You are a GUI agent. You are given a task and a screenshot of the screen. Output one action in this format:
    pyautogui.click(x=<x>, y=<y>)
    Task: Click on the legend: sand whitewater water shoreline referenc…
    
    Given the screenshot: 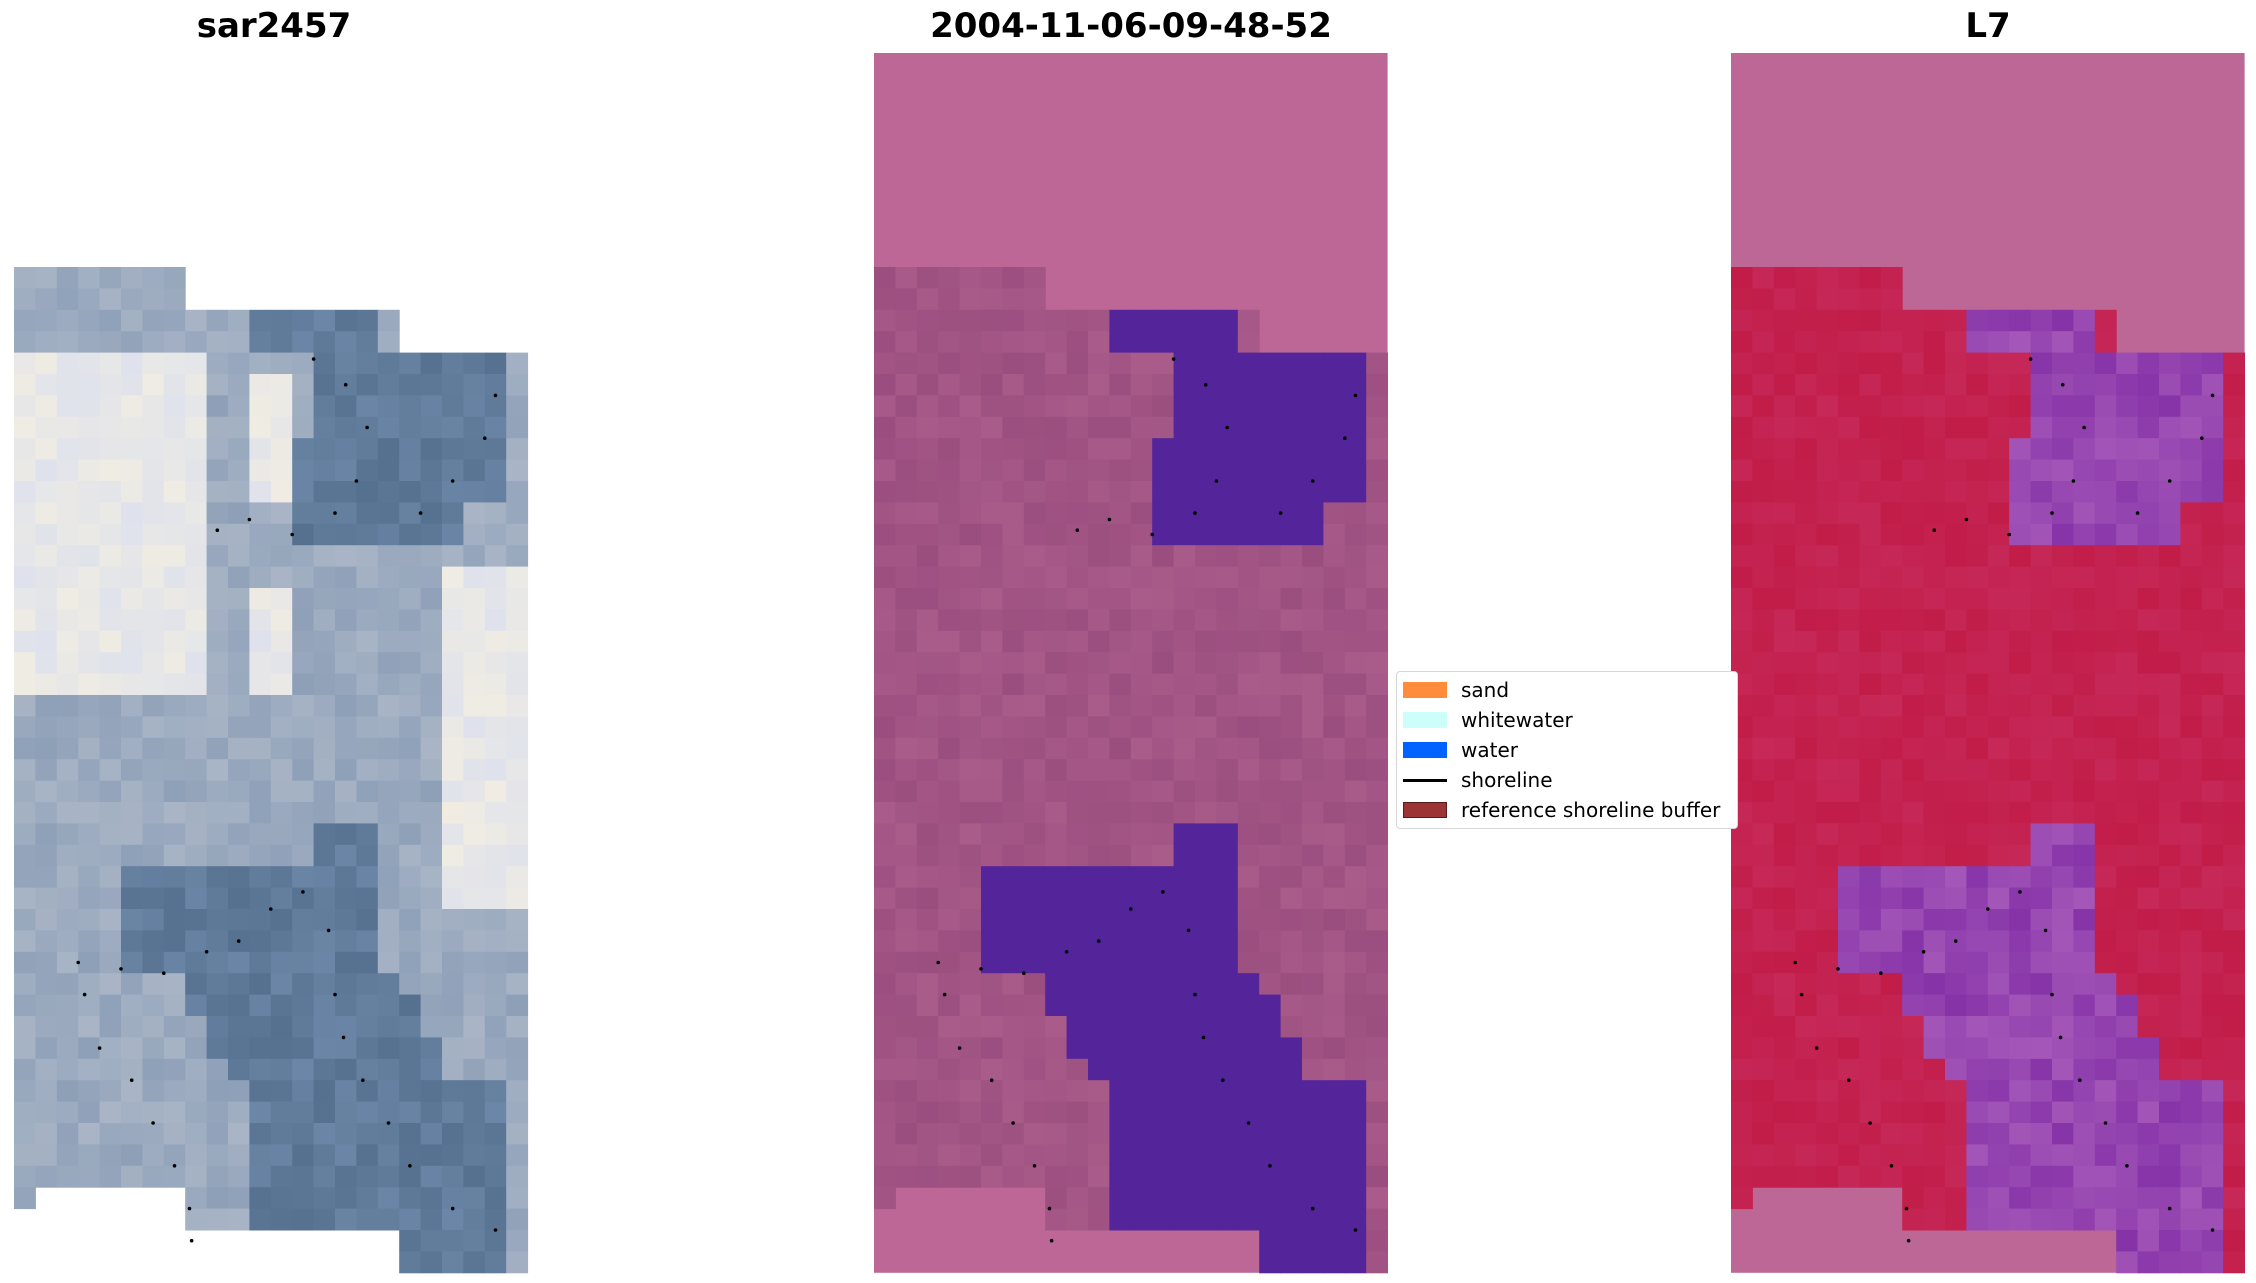 What is the action you would take?
    pyautogui.click(x=1567, y=750)
    